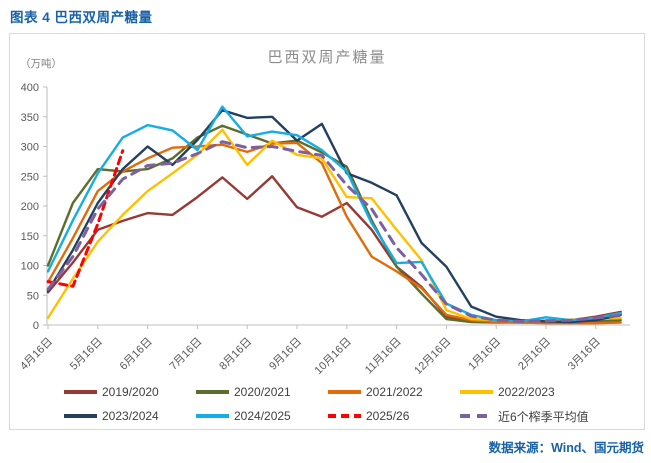  What do you see at coordinates (30, 88) in the screenshot?
I see `y-tick-label: 400` at bounding box center [30, 88].